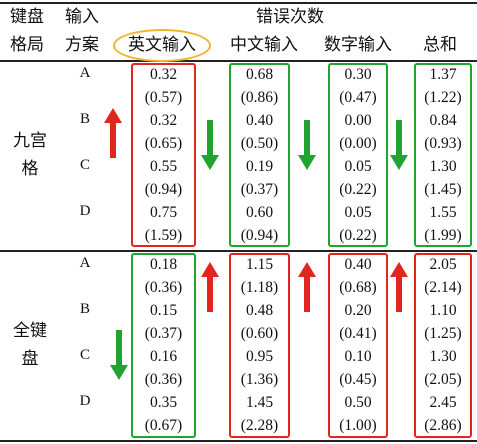 Image resolution: width=477 pixels, height=444 pixels. Describe the element at coordinates (238, 3) in the screenshot. I see `top-rule` at that location.